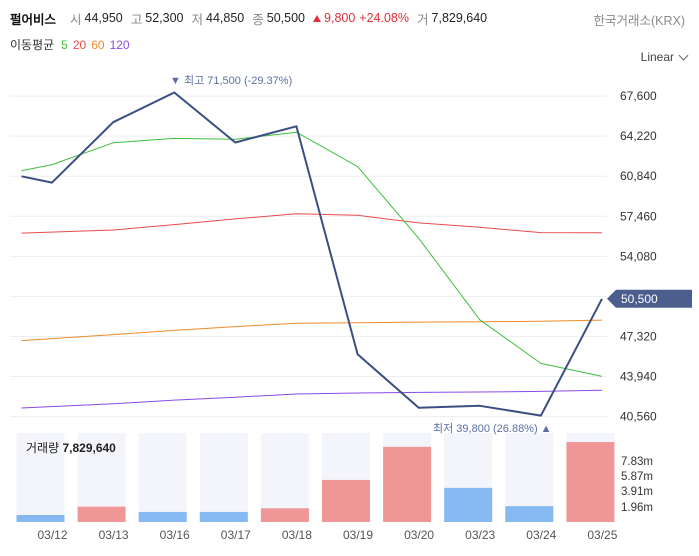  I want to click on open-label: 시, so click(76, 19).